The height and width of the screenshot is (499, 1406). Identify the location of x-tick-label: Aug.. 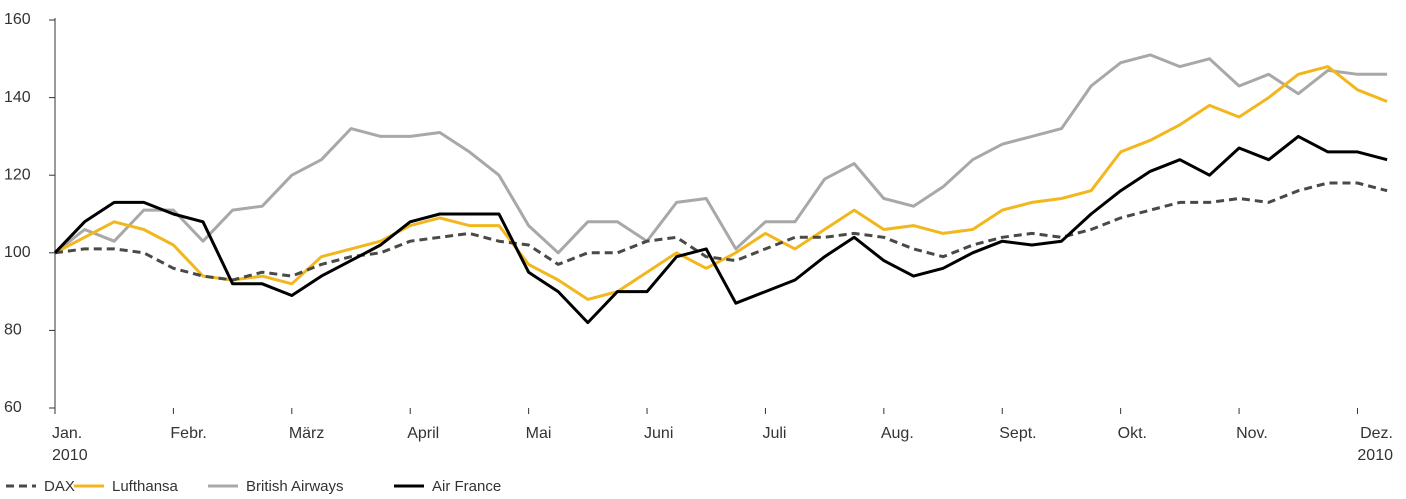
(897, 433).